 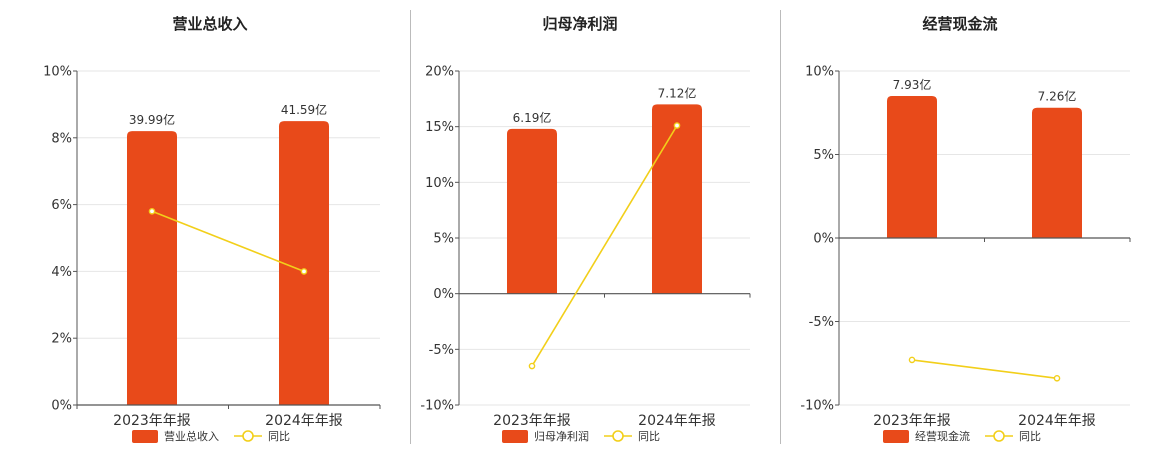 What do you see at coordinates (561, 436) in the screenshot?
I see `legend-bar-label: 归母净利润` at bounding box center [561, 436].